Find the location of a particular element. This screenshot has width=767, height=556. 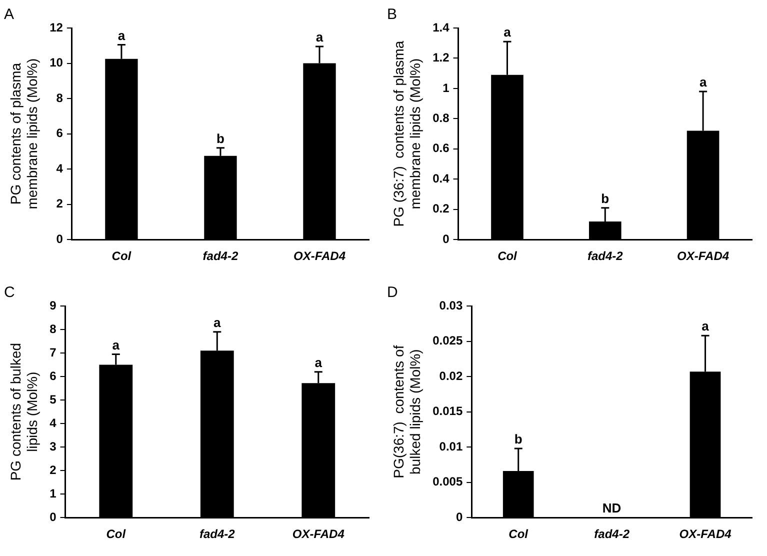

y-tick-label: 0.01 is located at coordinates (451, 446).